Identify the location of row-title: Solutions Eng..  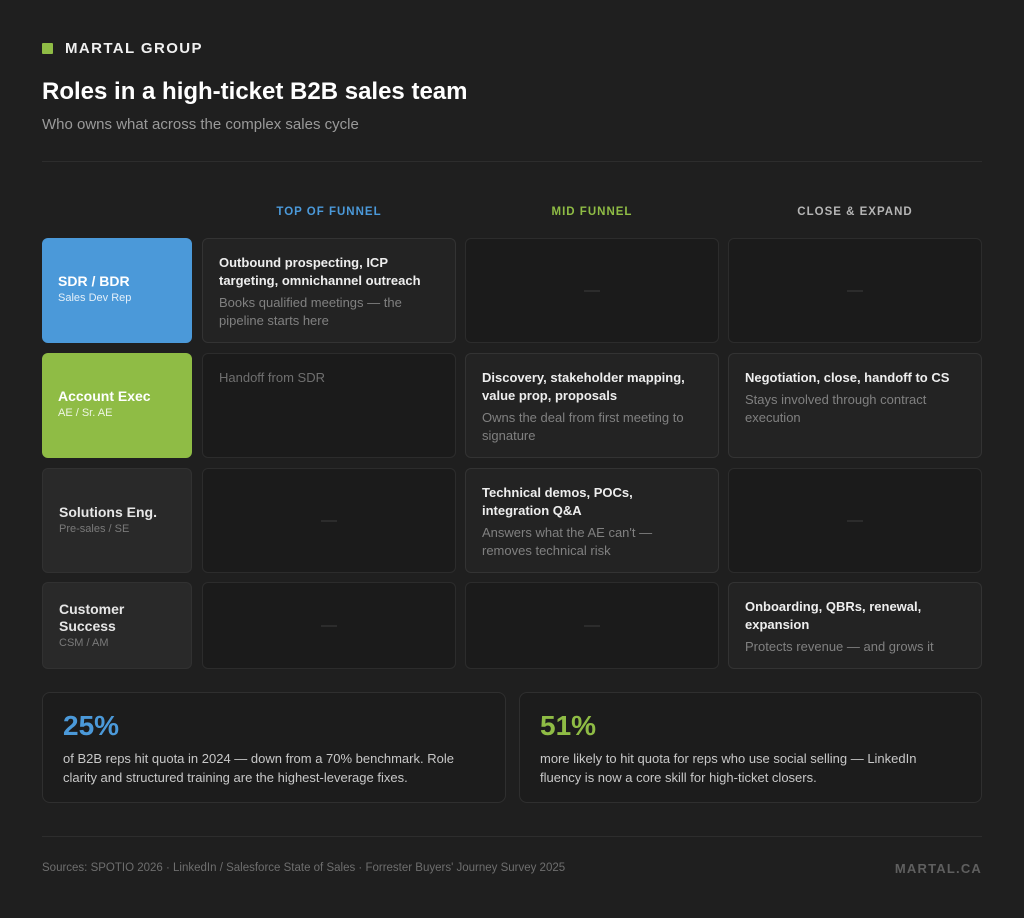
(108, 512).